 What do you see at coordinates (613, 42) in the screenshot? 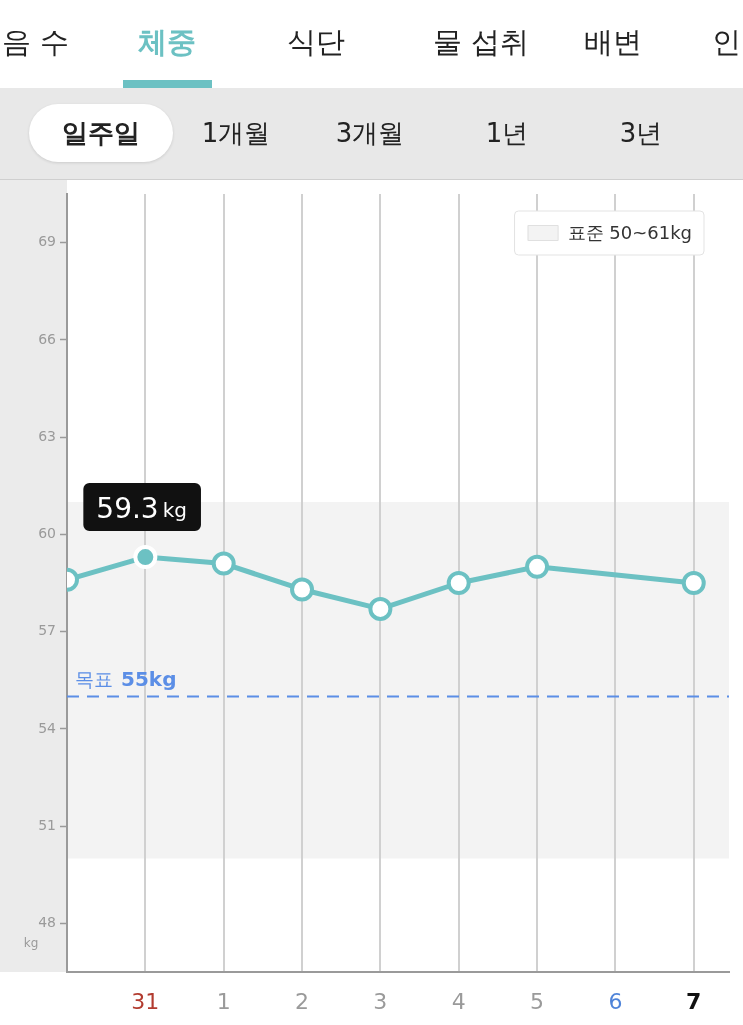
I see `text: 배변` at bounding box center [613, 42].